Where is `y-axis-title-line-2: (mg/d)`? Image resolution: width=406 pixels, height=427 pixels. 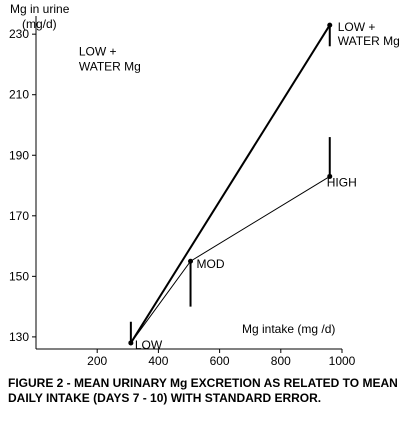
y-axis-title-line-2: (mg/d) is located at coordinates (39, 24).